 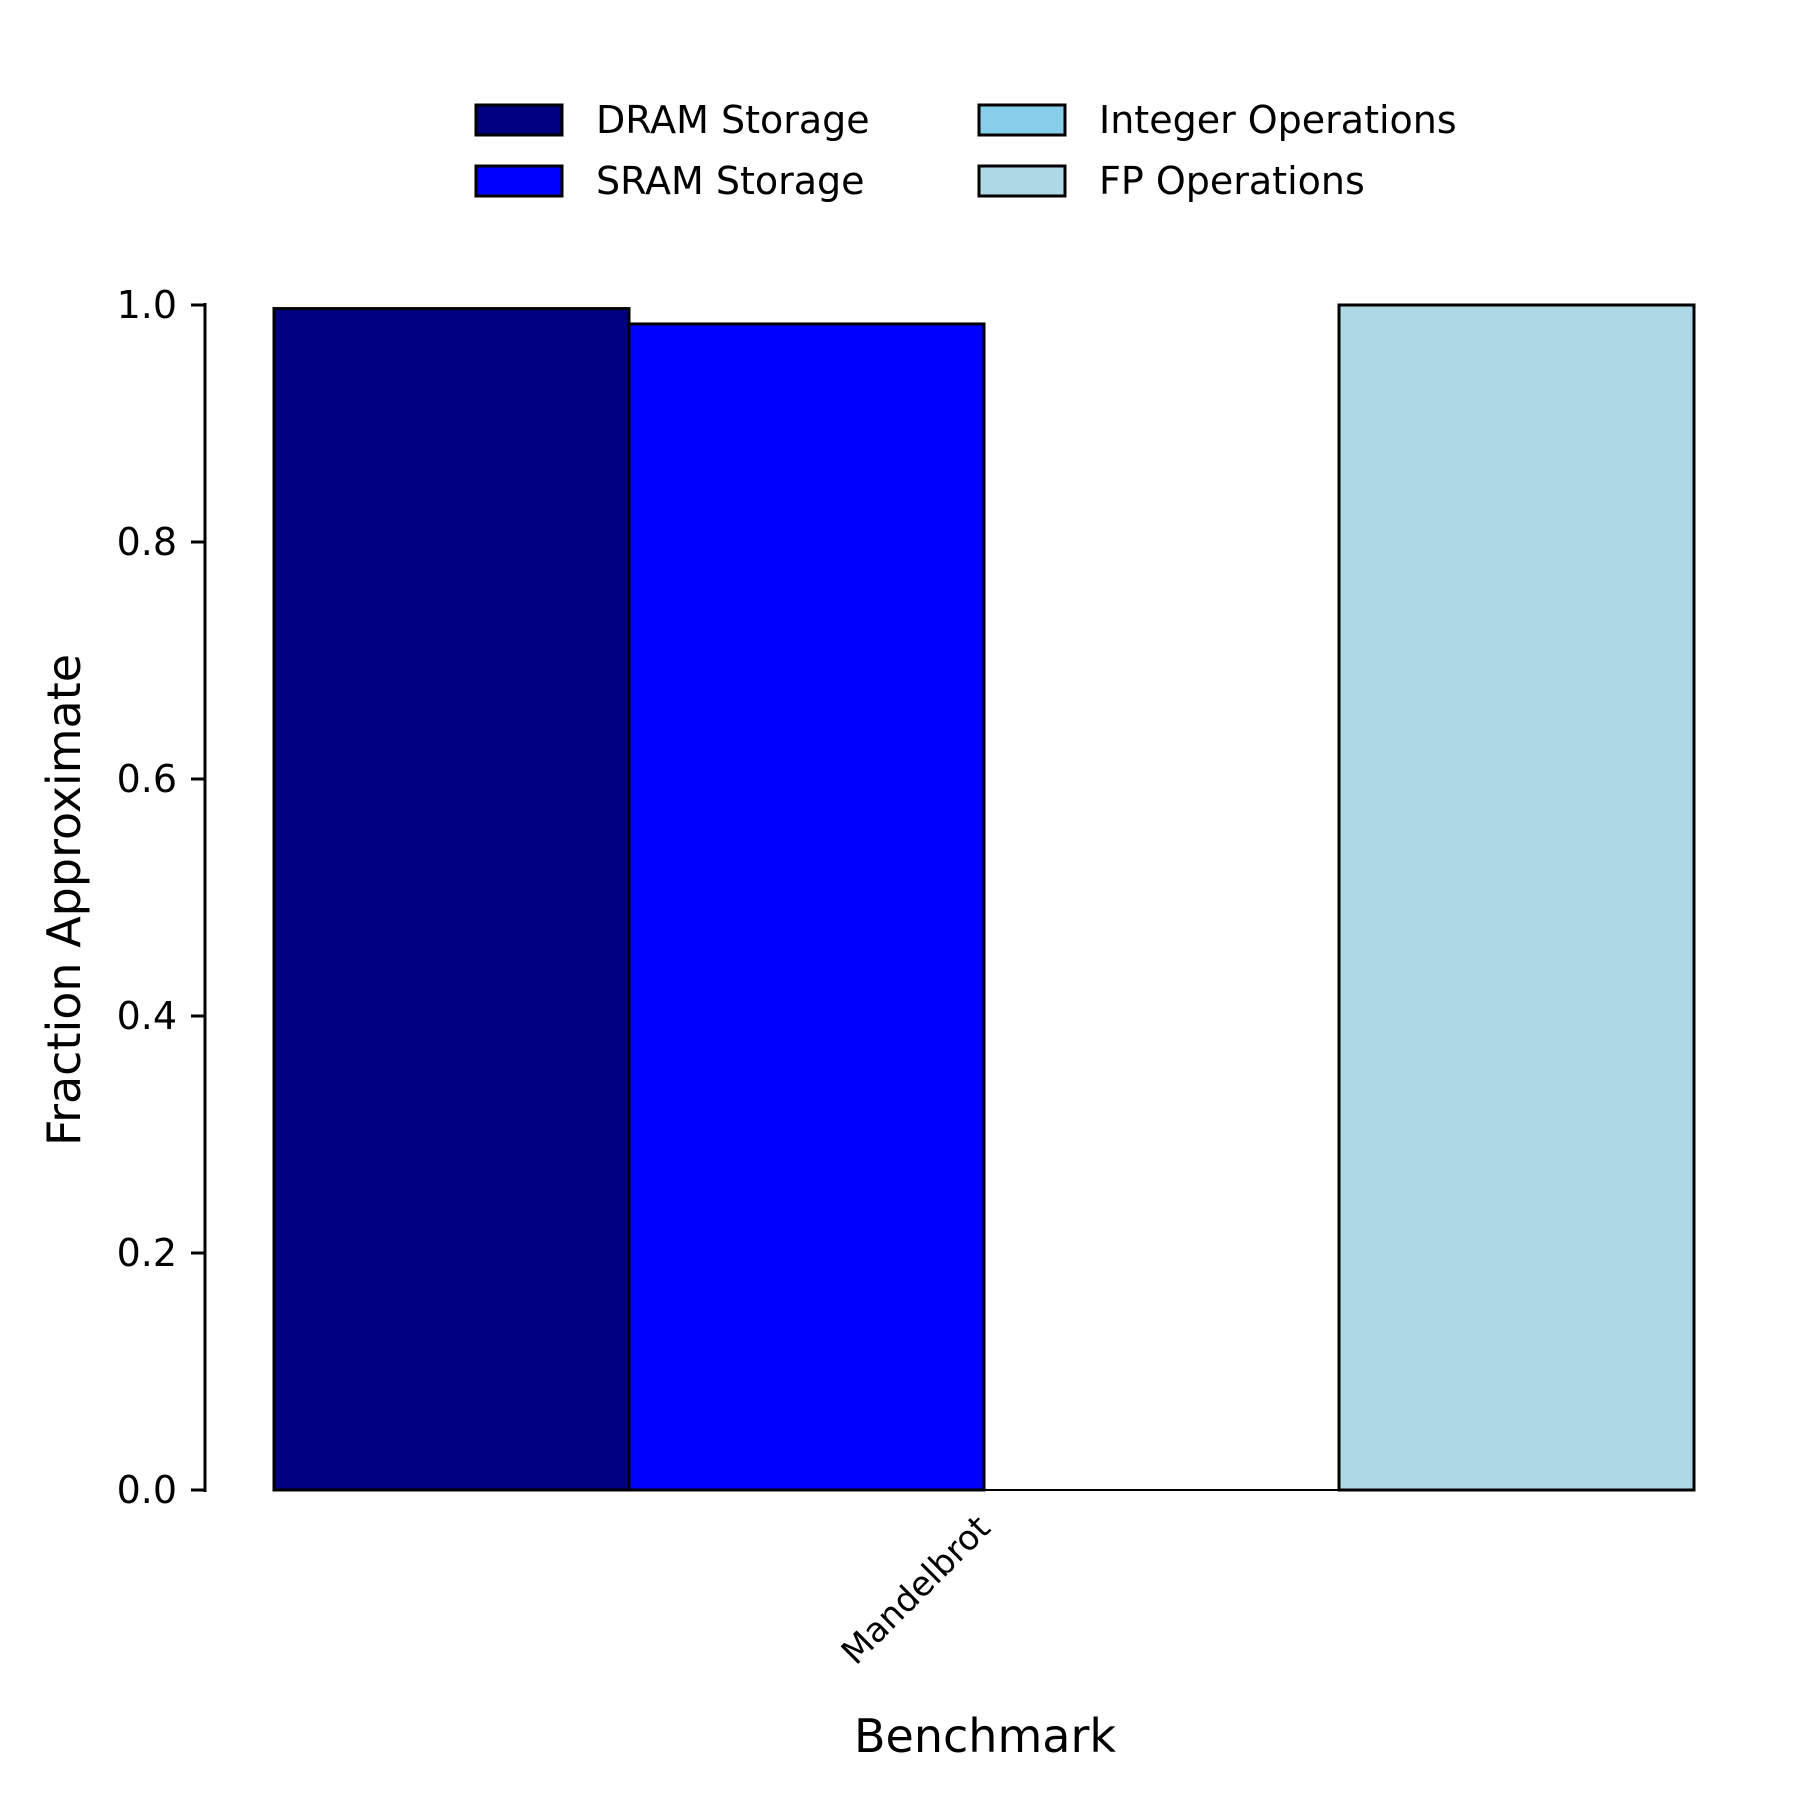 I want to click on y-tick-label: 0.8, so click(x=147, y=542).